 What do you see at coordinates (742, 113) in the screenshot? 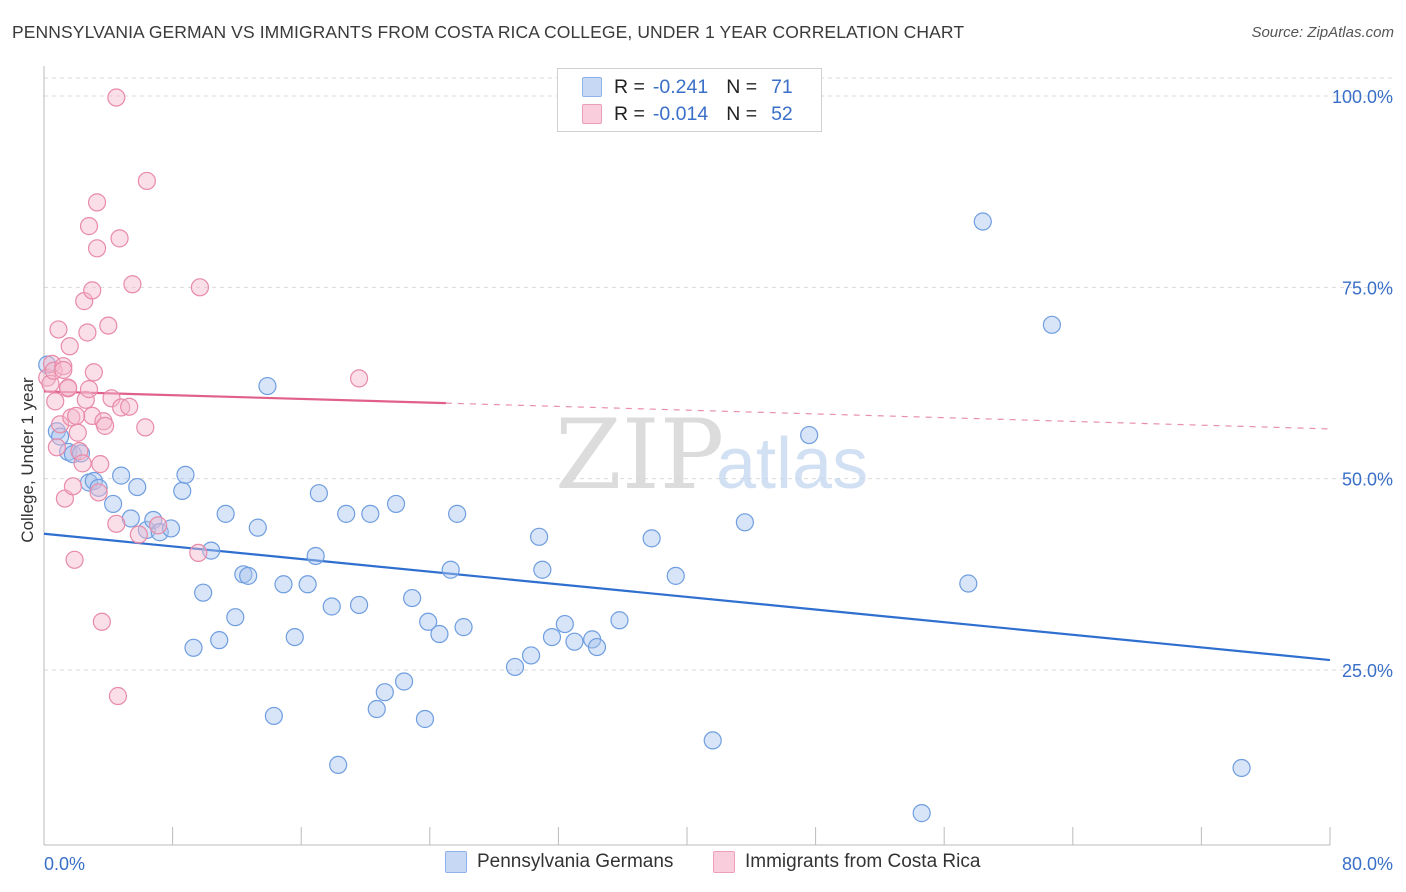
I see `legend-n-label-2: N =` at bounding box center [742, 113].